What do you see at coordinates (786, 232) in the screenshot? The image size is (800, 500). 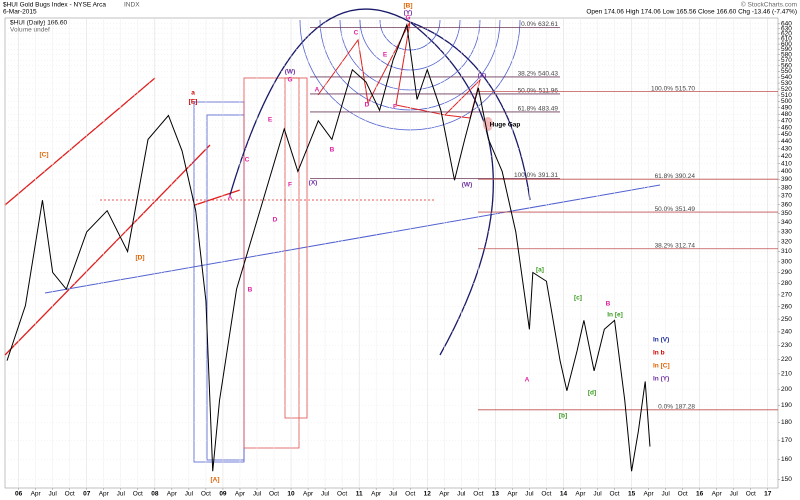 I see `y-tick-label: 330` at bounding box center [786, 232].